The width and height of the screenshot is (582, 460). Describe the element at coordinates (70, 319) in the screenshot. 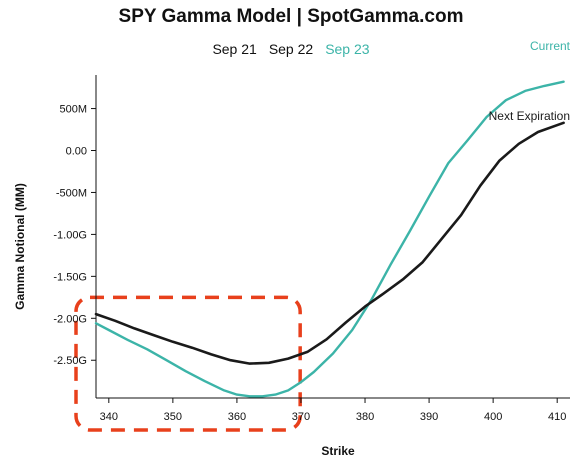

I see `y-tick-label: -2.00G` at that location.